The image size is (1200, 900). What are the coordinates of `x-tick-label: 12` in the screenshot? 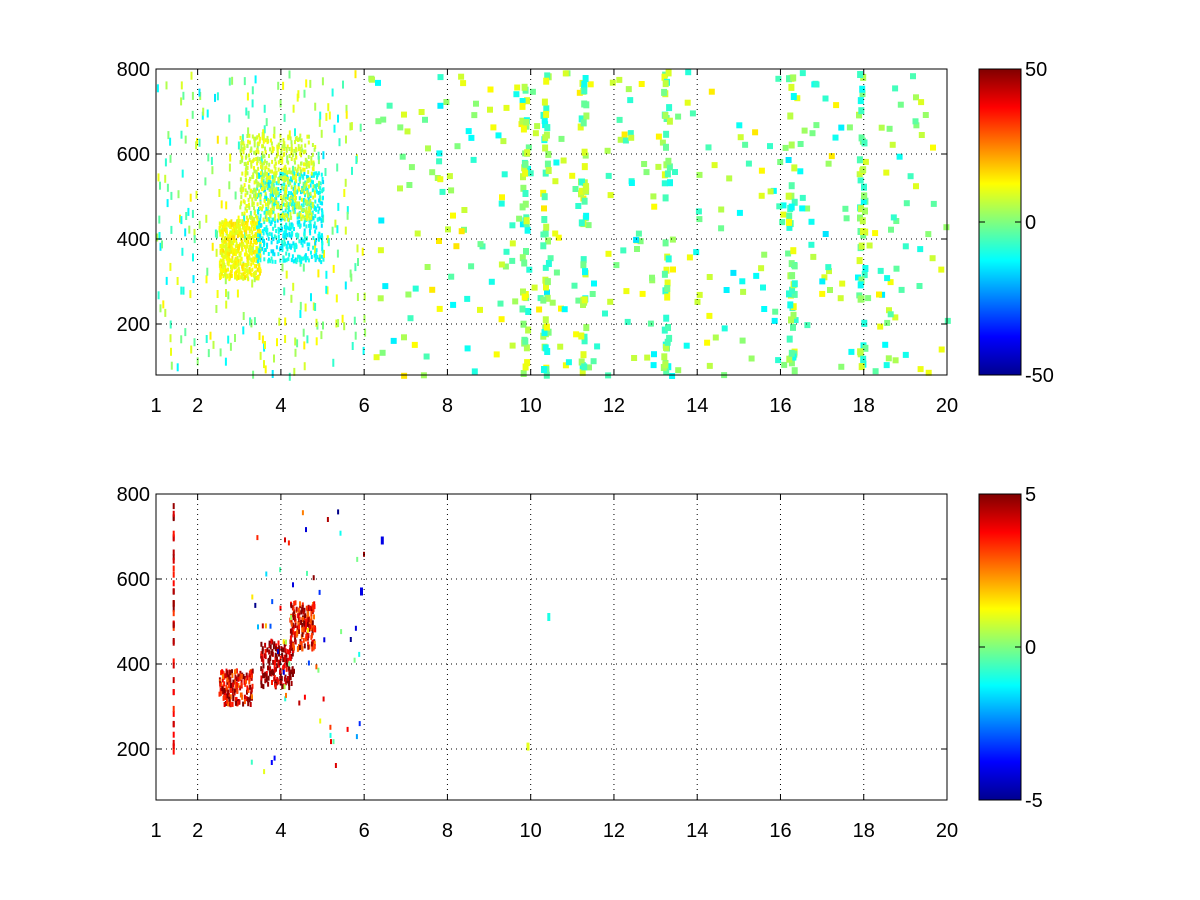 It's located at (614, 831).